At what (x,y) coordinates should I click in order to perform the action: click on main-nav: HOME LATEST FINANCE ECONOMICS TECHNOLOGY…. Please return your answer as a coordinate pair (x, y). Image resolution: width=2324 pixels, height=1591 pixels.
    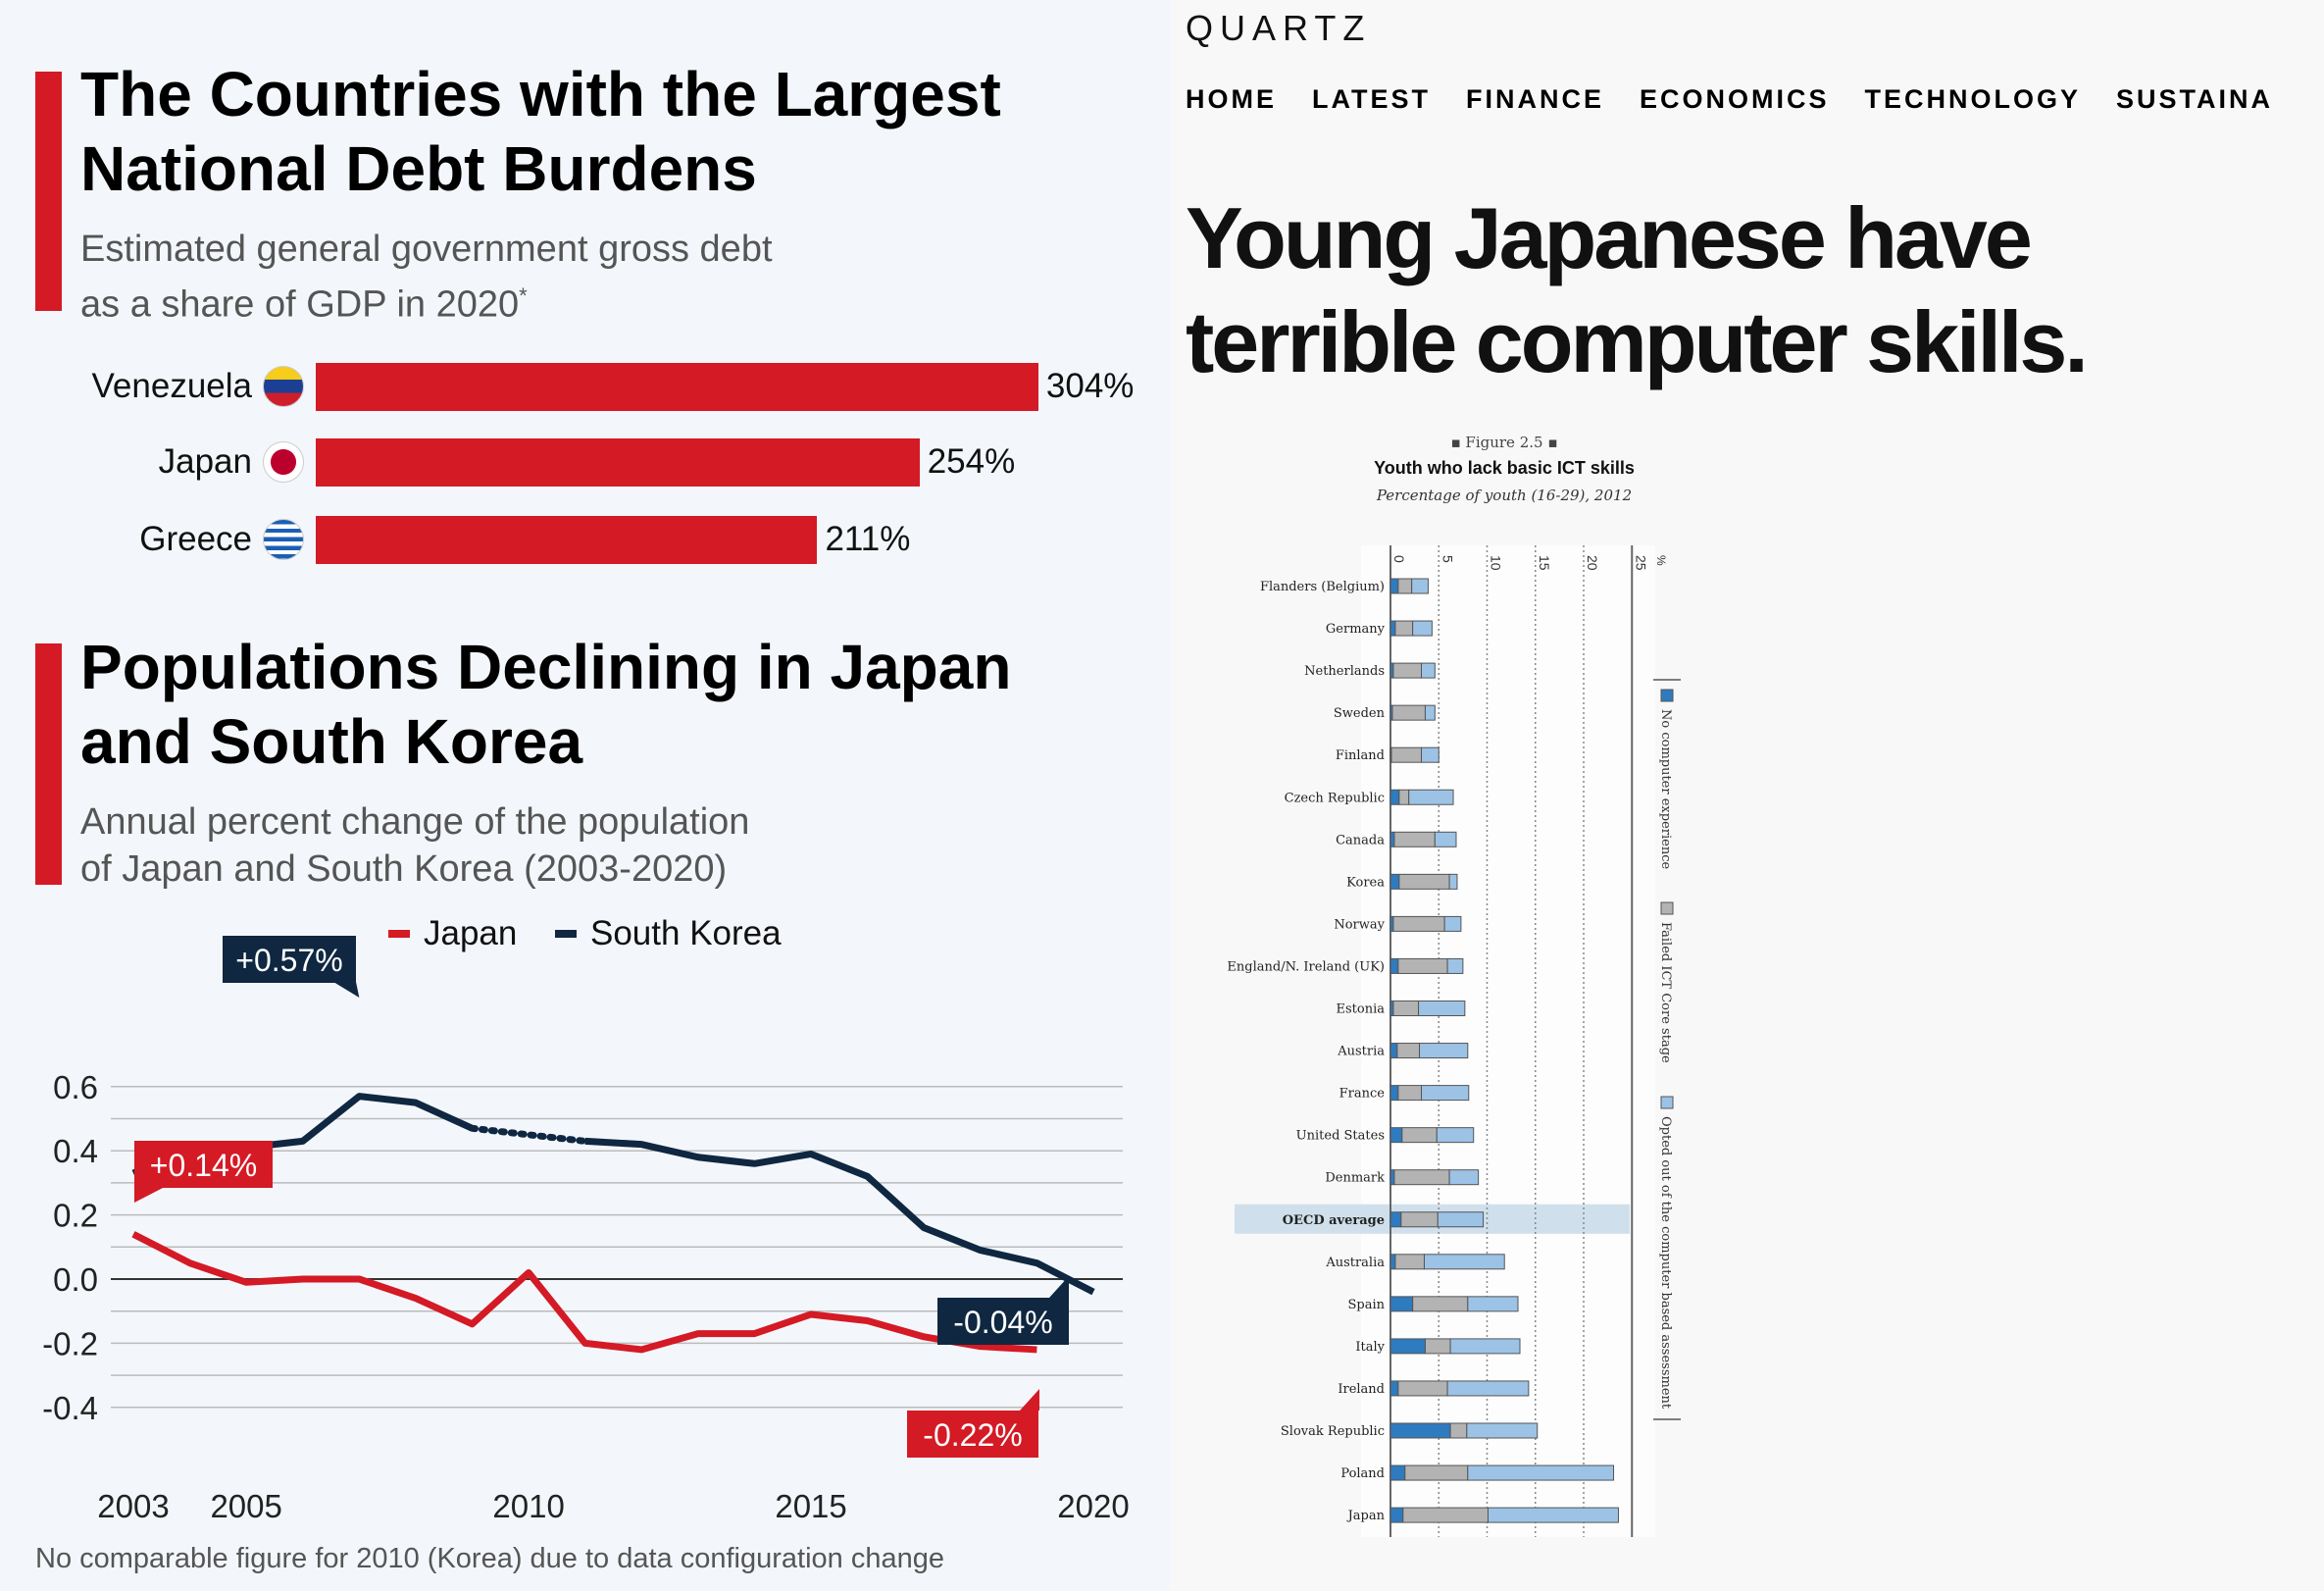
    Looking at the image, I should click on (1729, 99).